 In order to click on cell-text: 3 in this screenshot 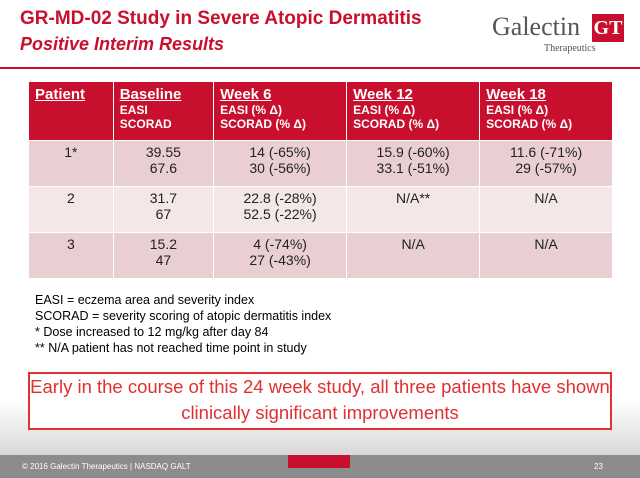, I will do `click(70, 244)`.